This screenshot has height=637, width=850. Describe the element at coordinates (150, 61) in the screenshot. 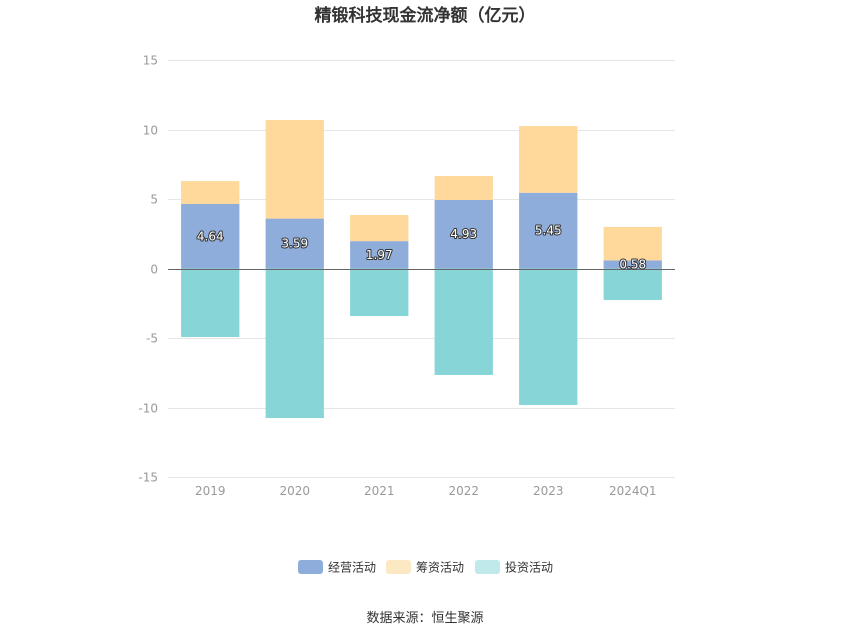

I see `y-tick-label: 15` at that location.